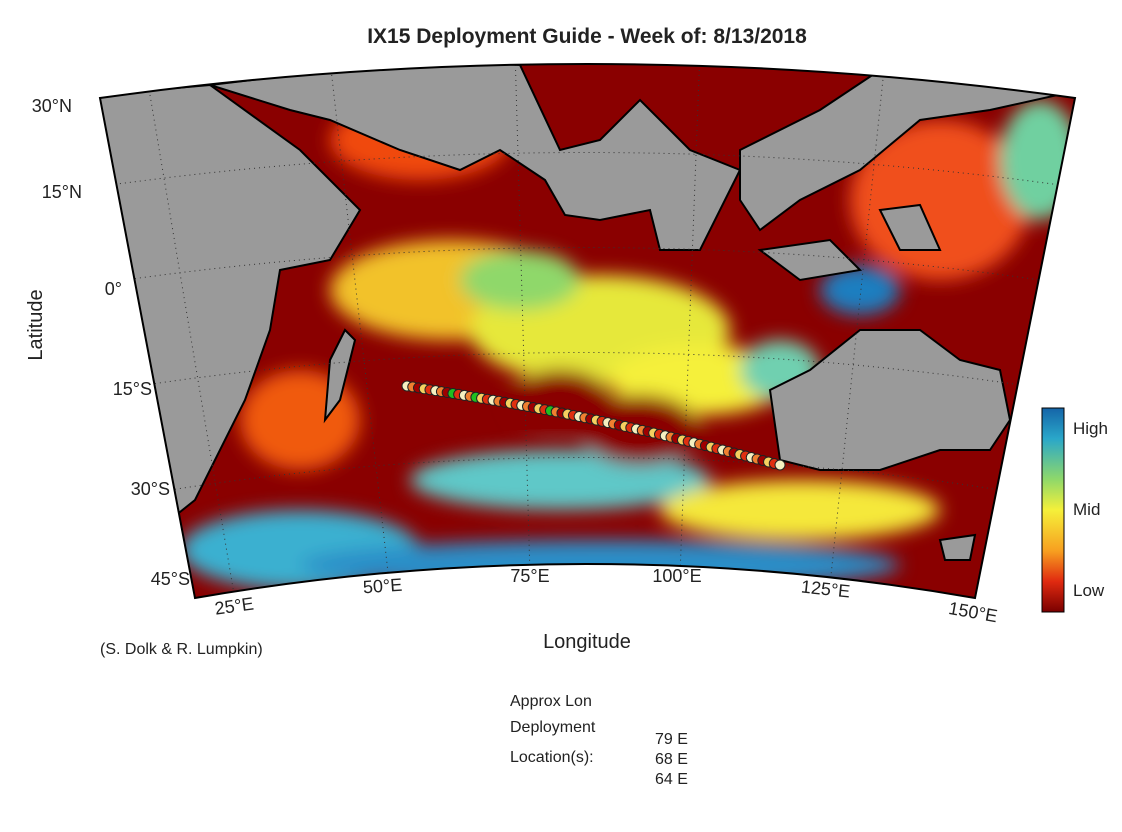  What do you see at coordinates (825, 589) in the screenshot?
I see `lon-tick-label: 125°E` at bounding box center [825, 589].